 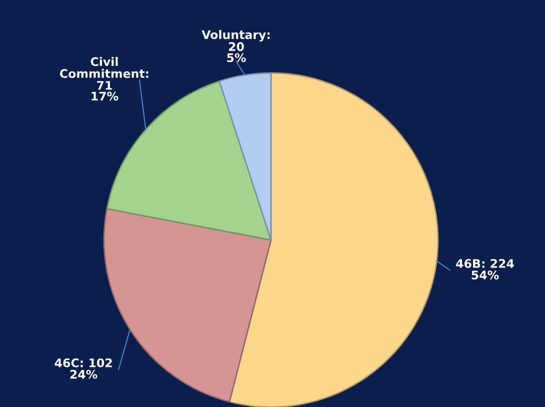 I want to click on data-label: 54%, so click(x=485, y=275).